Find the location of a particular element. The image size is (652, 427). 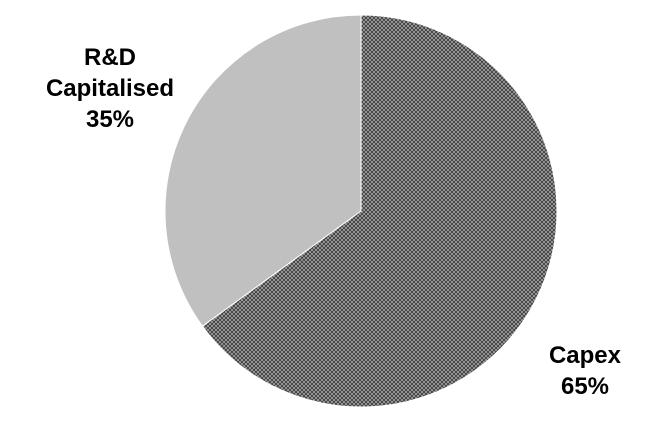

slice-percent-label: 35% is located at coordinates (110, 119).